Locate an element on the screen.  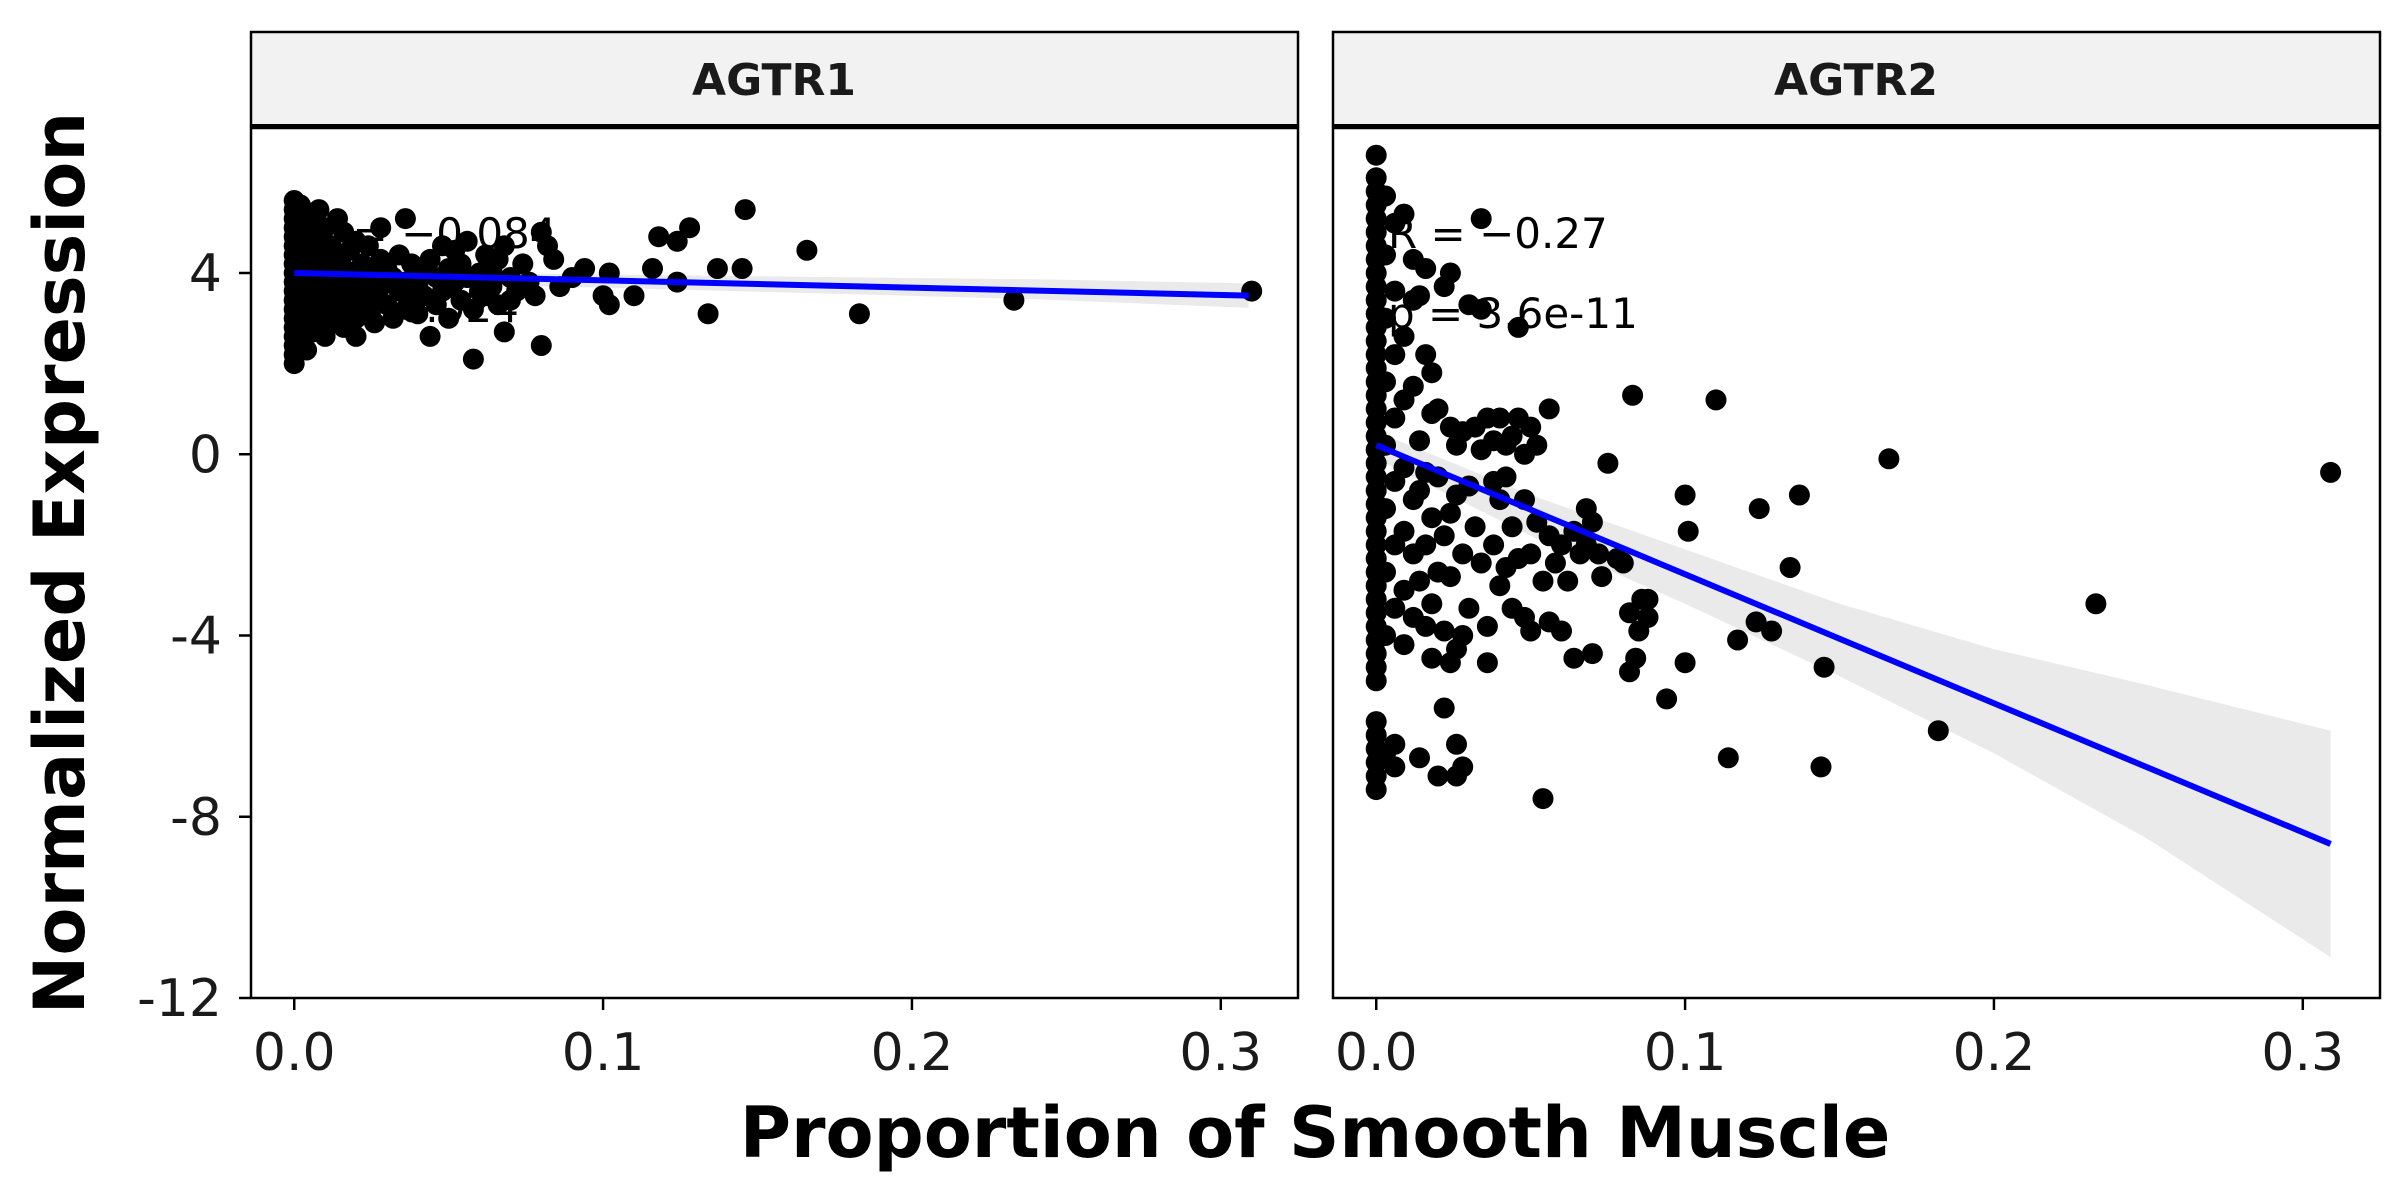
x-tick-label: 0.3 is located at coordinates (2302, 1053).